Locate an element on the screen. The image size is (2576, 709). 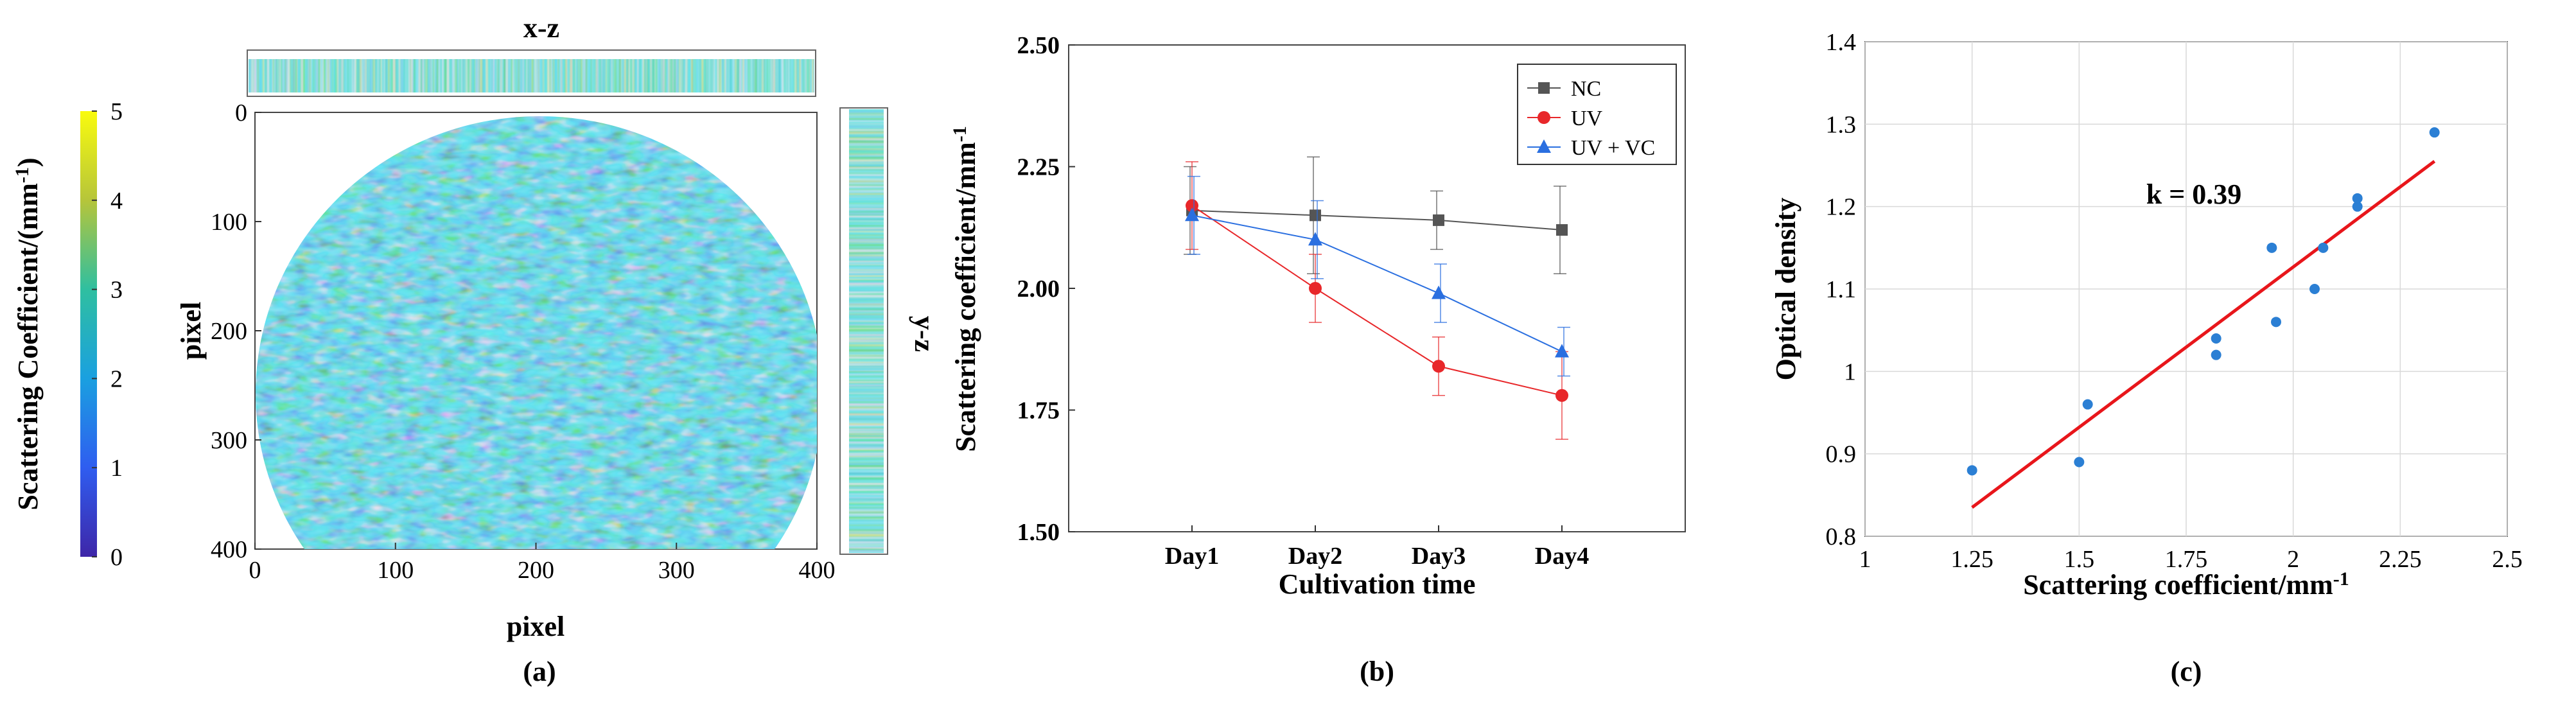
y-tick-label: 0.8 is located at coordinates (1841, 536).